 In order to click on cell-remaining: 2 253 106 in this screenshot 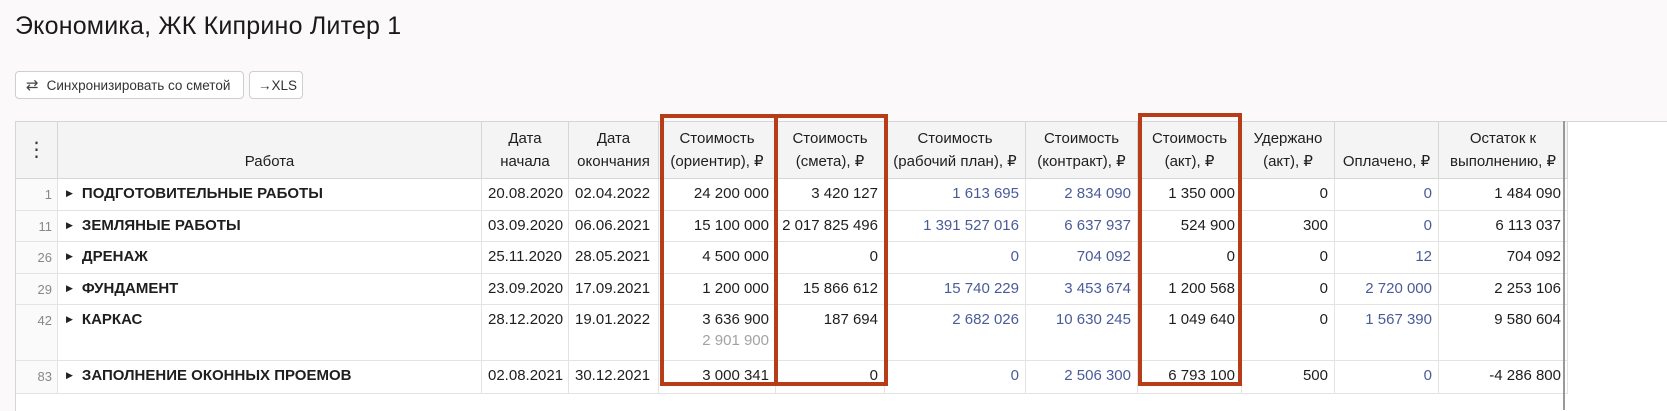, I will do `click(1503, 289)`.